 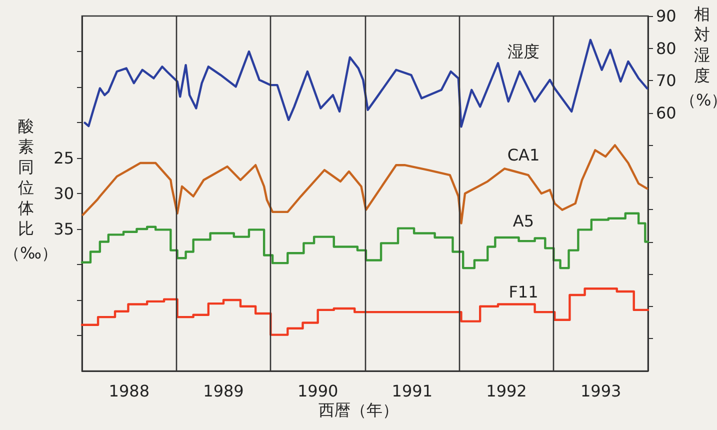 I want to click on x-axis-title: 西暦（年）, so click(x=358, y=410).